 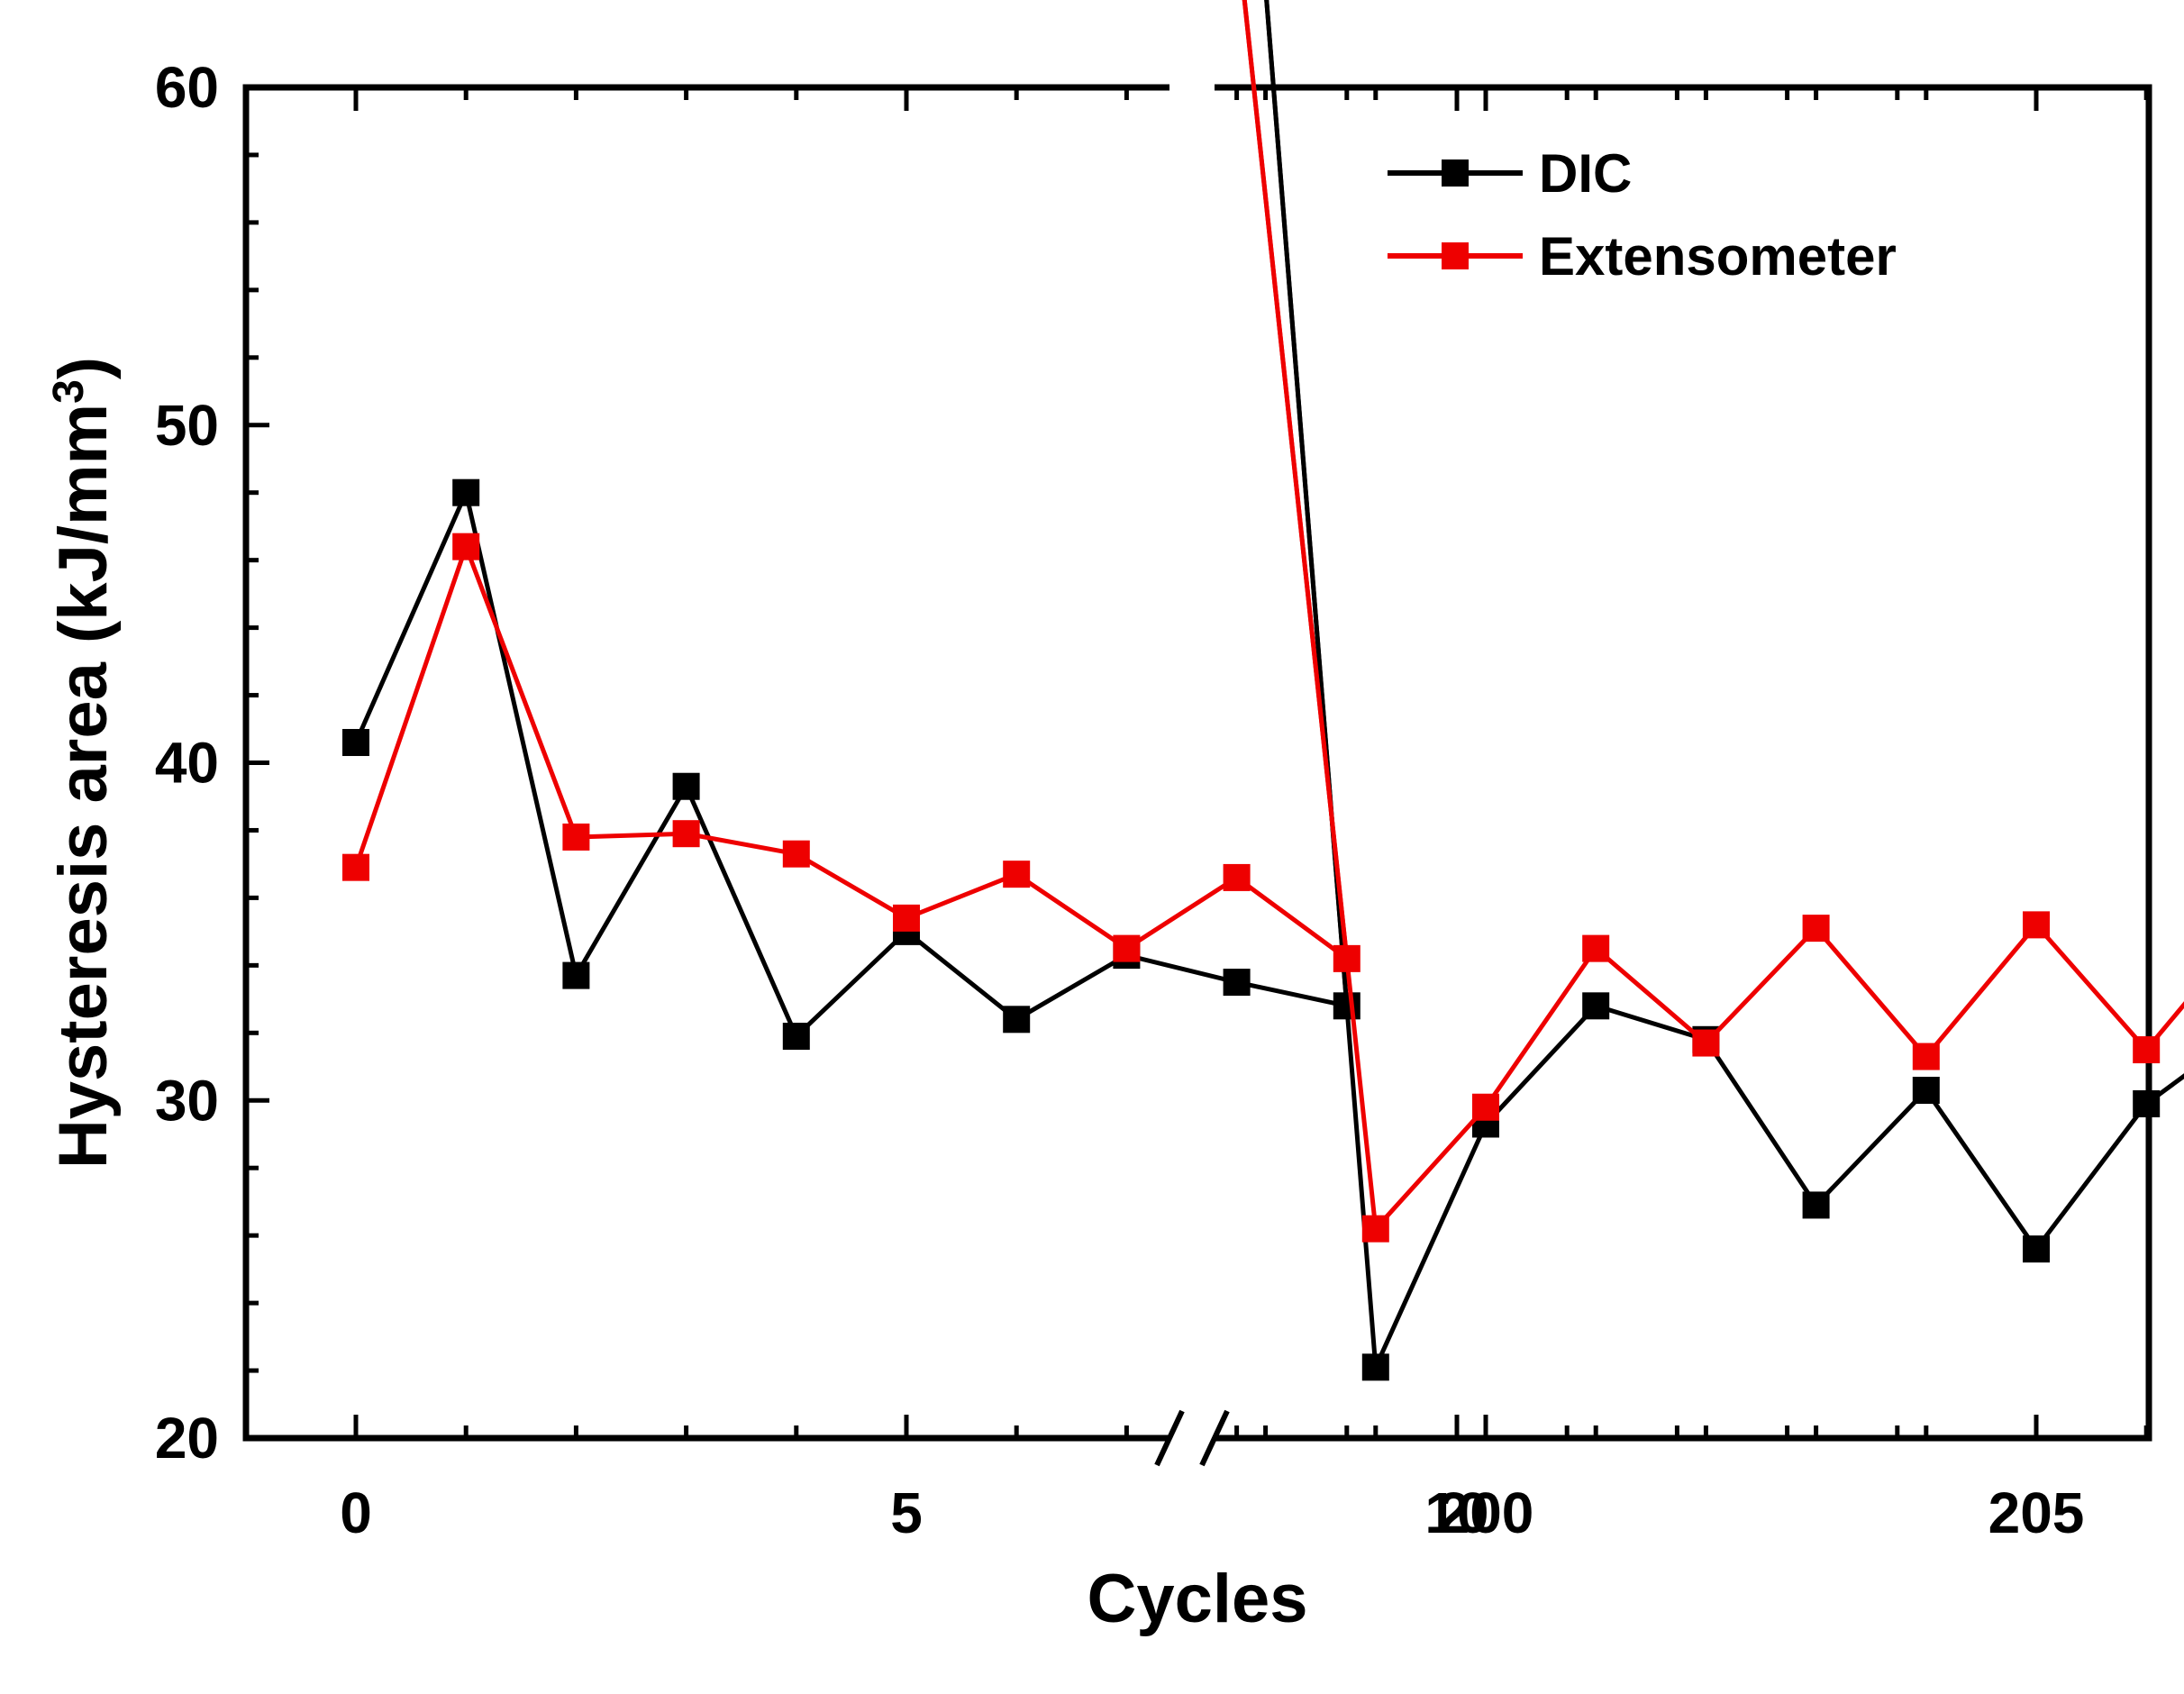 I want to click on y-tick-label: 40, so click(x=187, y=764).